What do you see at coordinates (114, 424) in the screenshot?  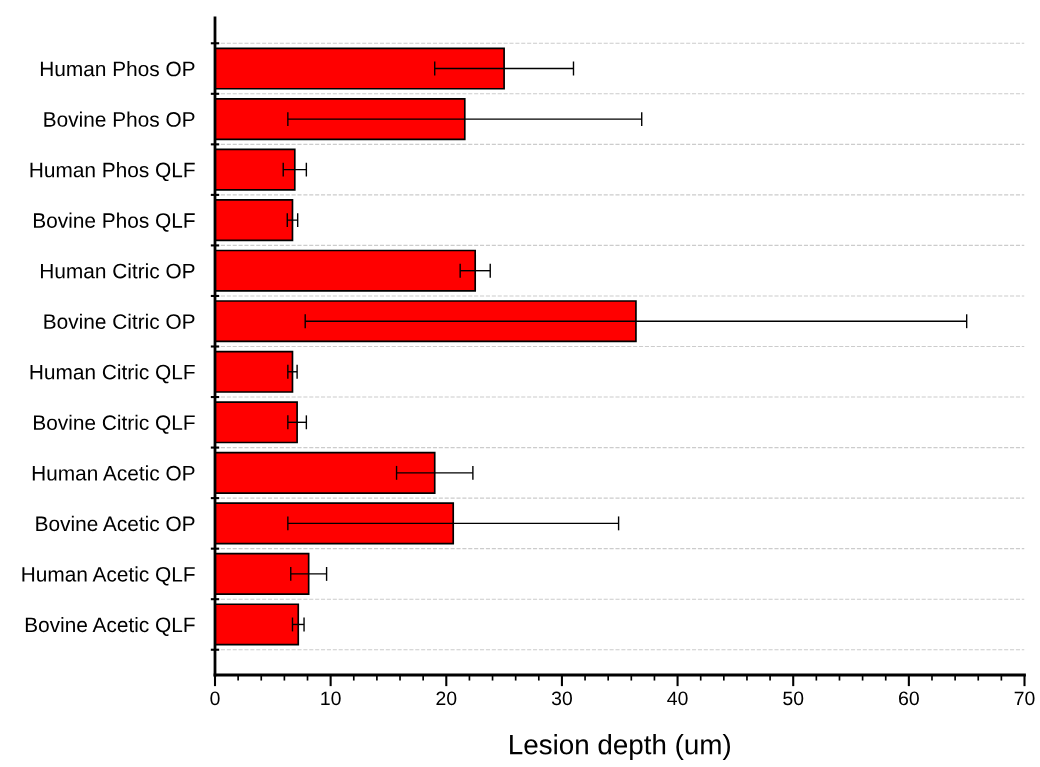 I see `y-tick-label: Bovine Citric QLF` at bounding box center [114, 424].